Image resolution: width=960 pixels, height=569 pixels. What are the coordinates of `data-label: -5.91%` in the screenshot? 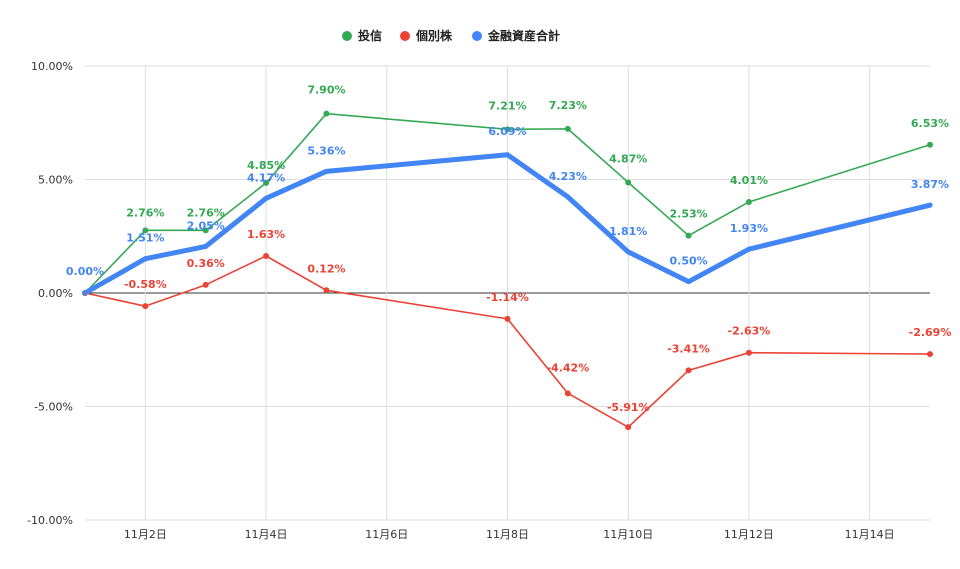 It's located at (628, 407).